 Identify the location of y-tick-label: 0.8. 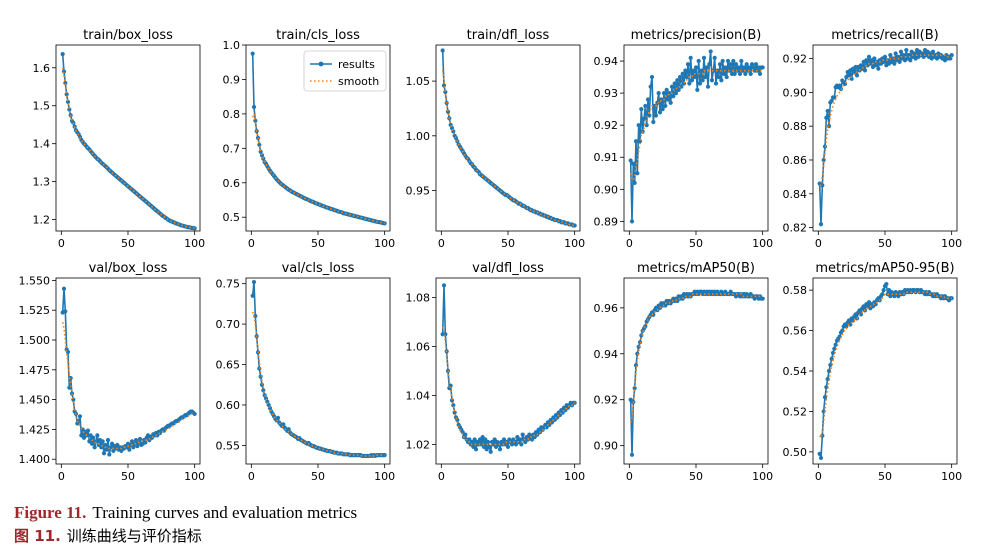
(232, 114).